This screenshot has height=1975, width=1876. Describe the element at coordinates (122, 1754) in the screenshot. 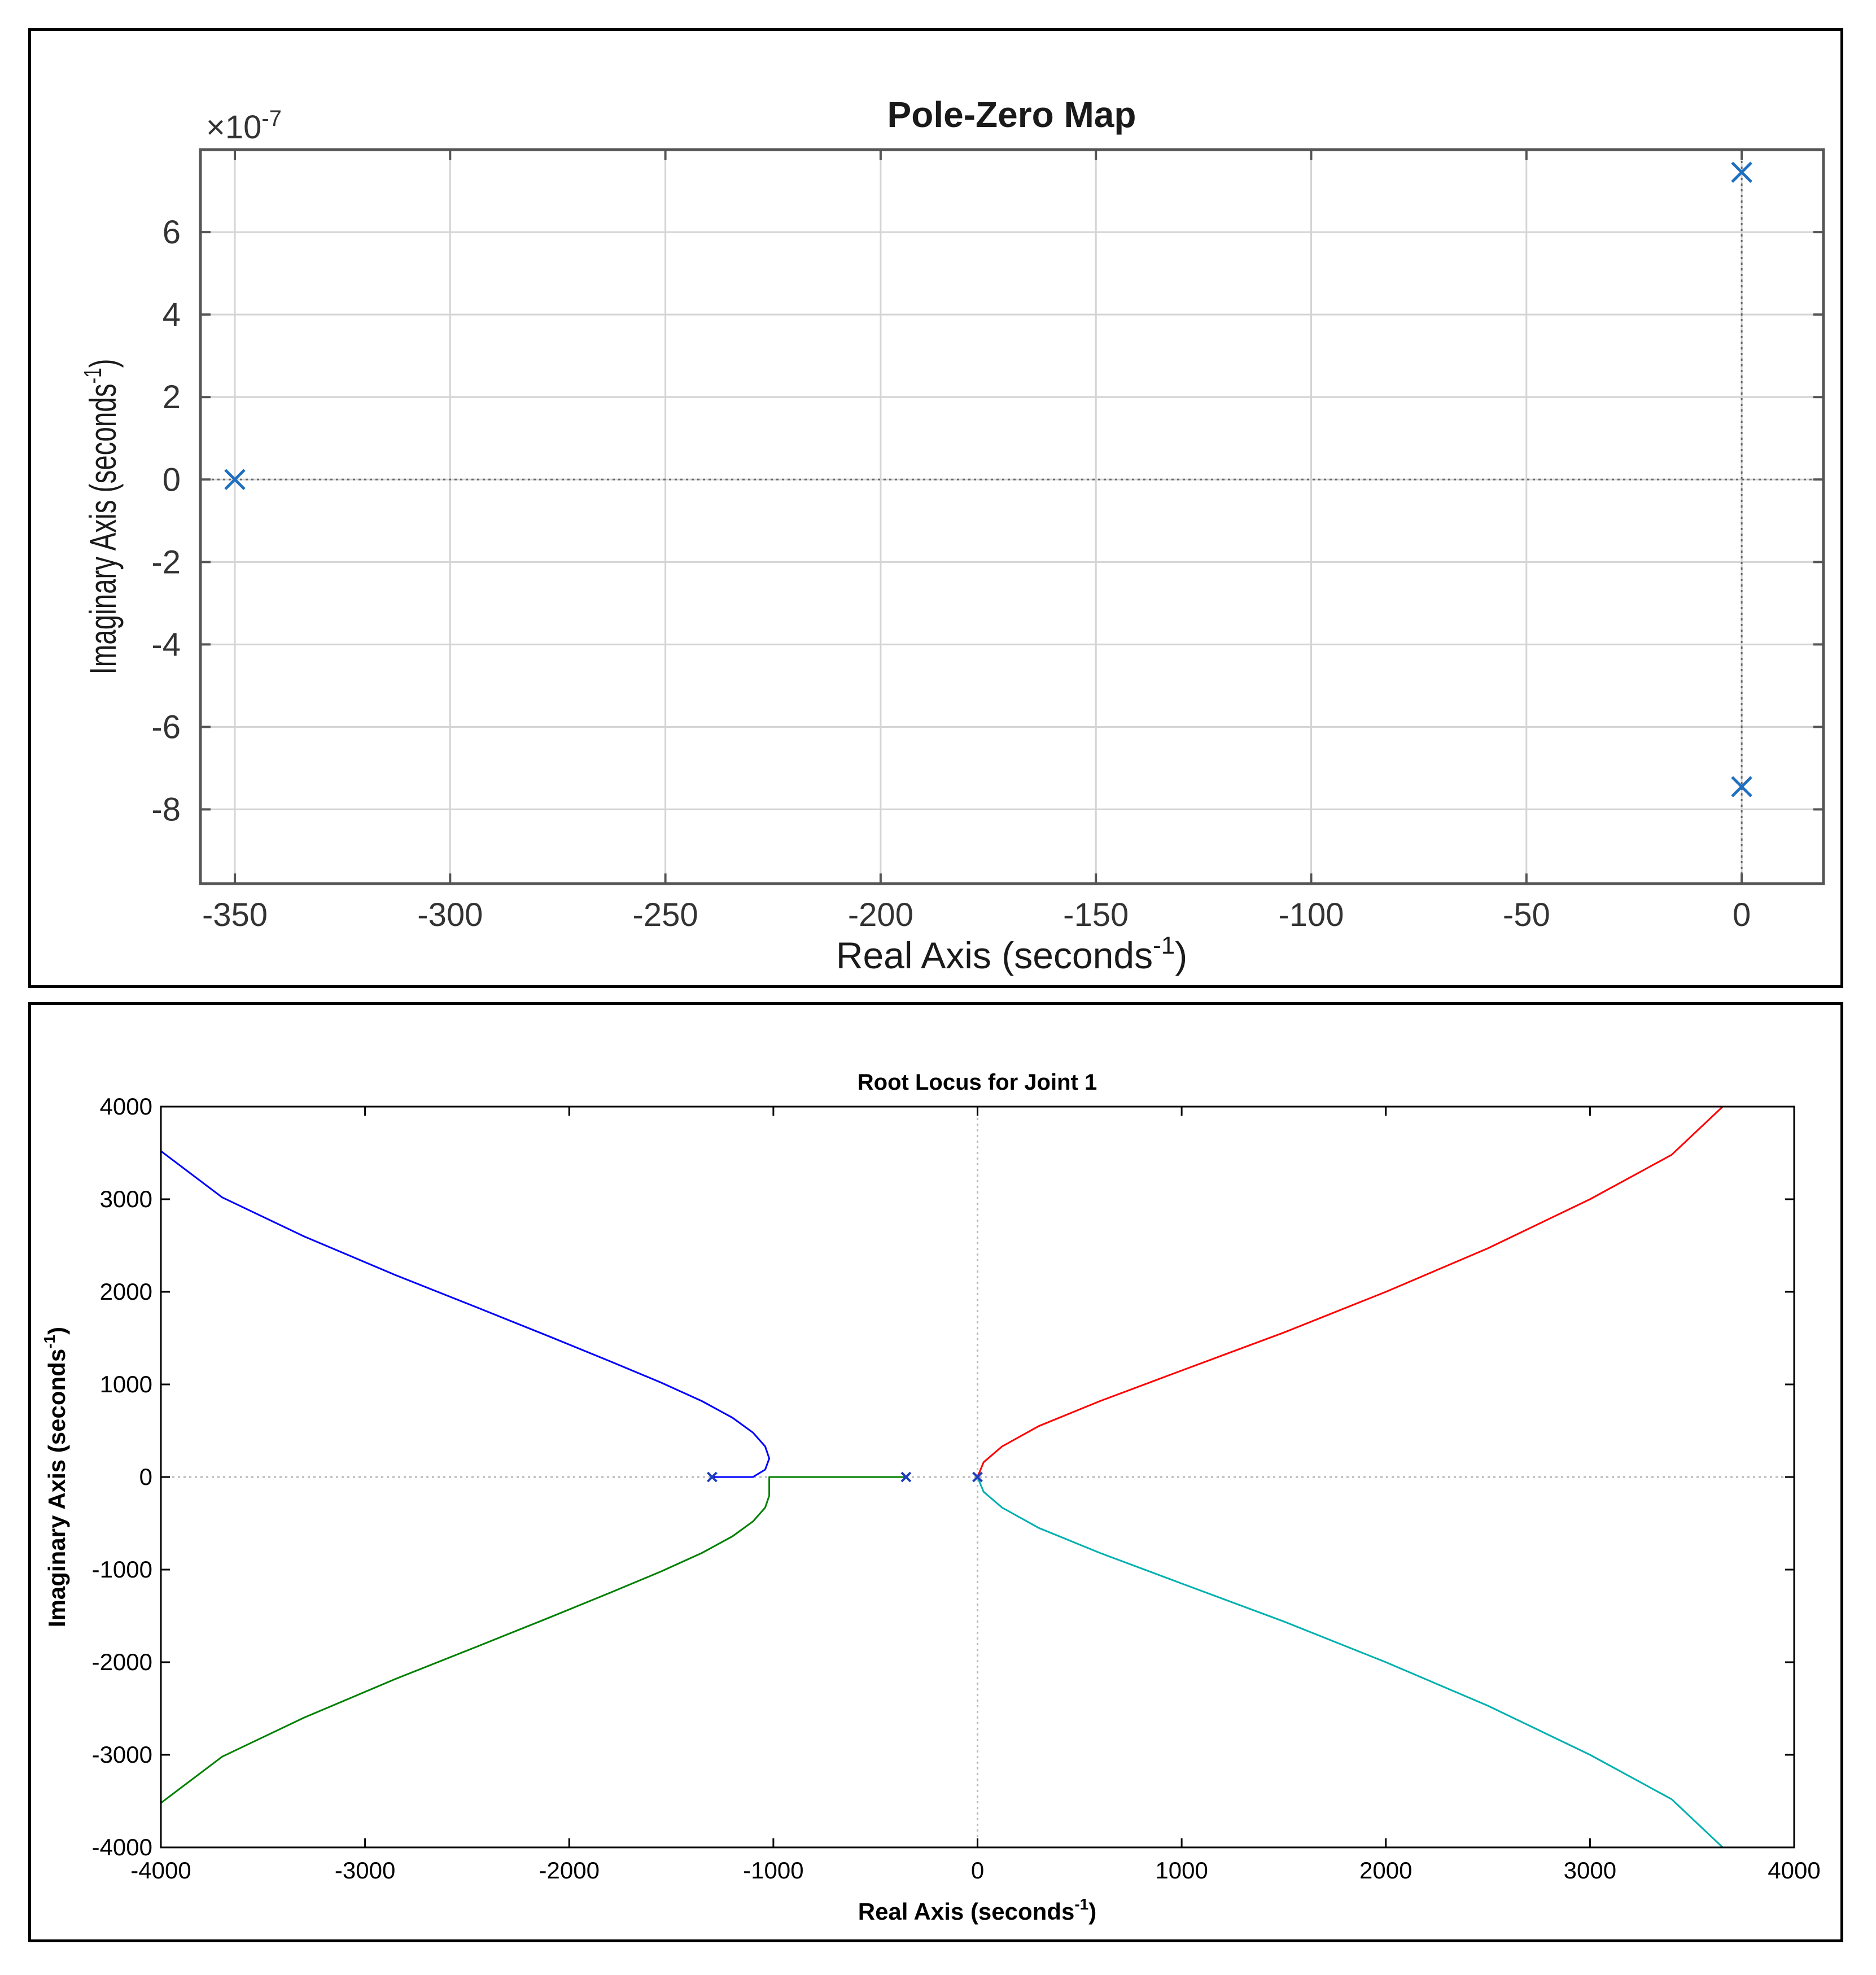

I see `root-locus-y-tick-label: -3000` at that location.